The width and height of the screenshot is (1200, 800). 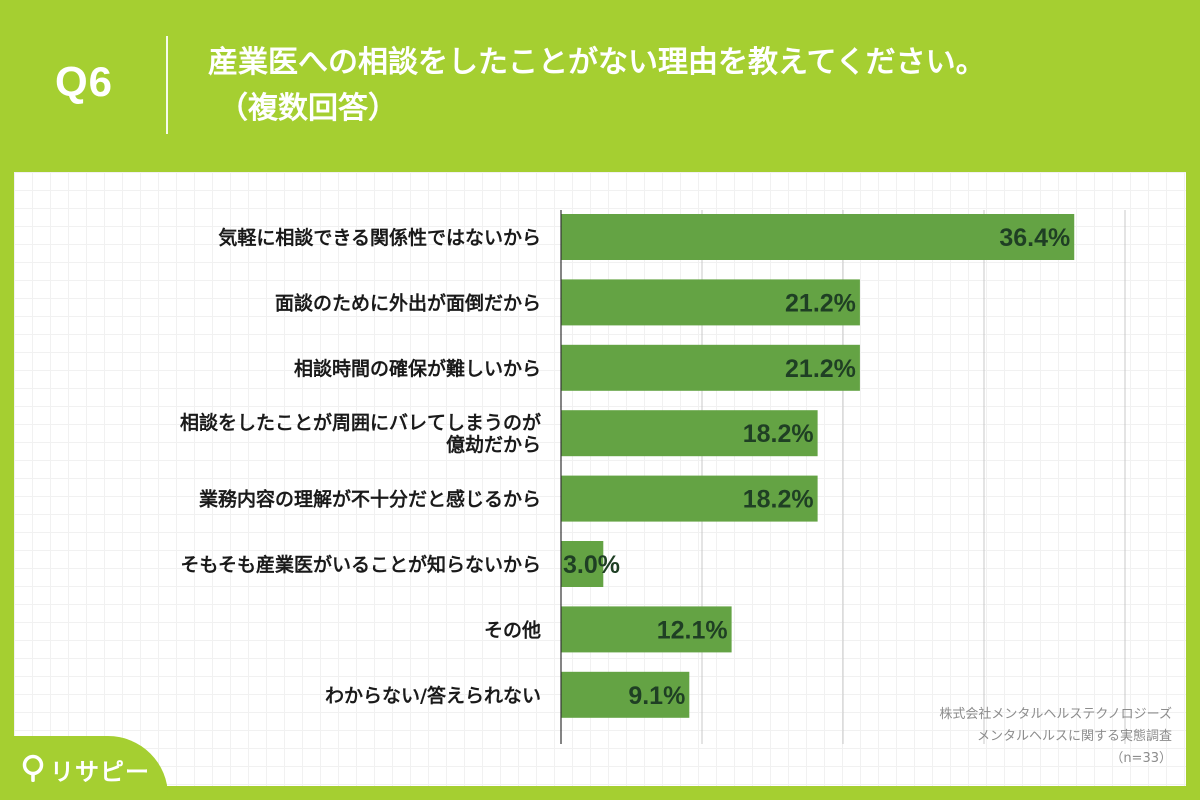 What do you see at coordinates (591, 565) in the screenshot?
I see `value-label: 3.0%` at bounding box center [591, 565].